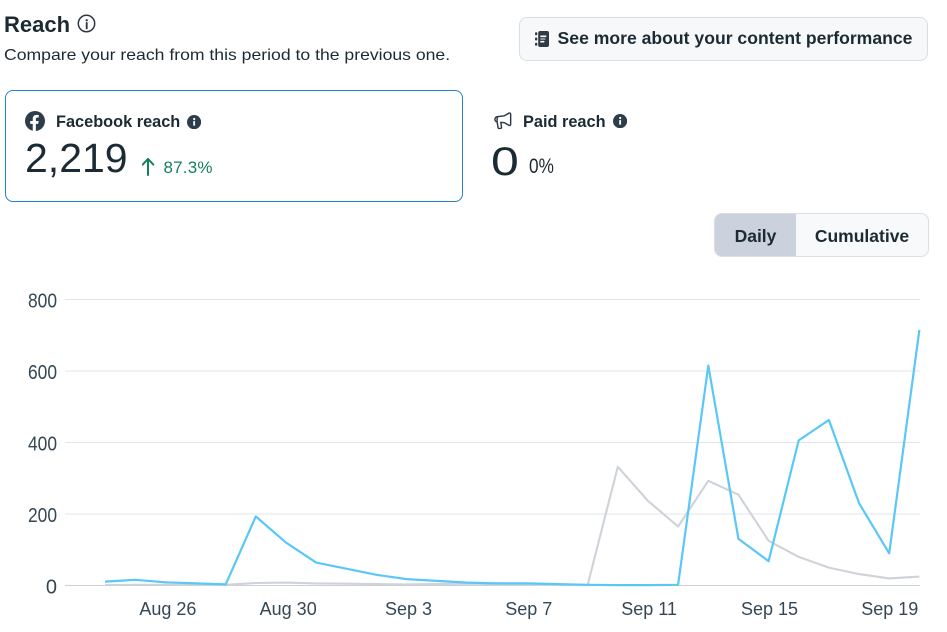 This screenshot has height=632, width=947. What do you see at coordinates (769, 609) in the screenshot?
I see `svg-text: Sep 15` at bounding box center [769, 609].